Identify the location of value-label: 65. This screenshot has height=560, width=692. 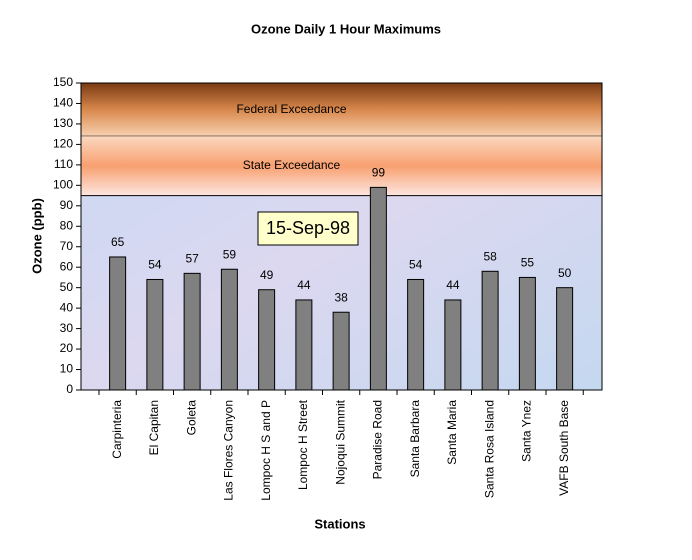
(118, 242).